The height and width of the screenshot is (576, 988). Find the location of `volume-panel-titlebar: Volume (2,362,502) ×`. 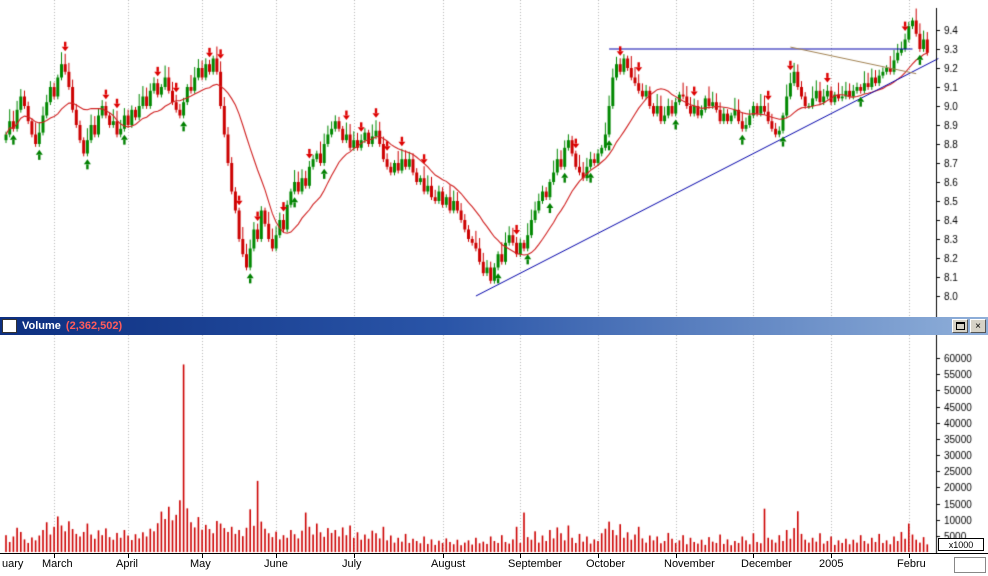

volume-panel-titlebar: Volume (2,362,502) × is located at coordinates (494, 326).